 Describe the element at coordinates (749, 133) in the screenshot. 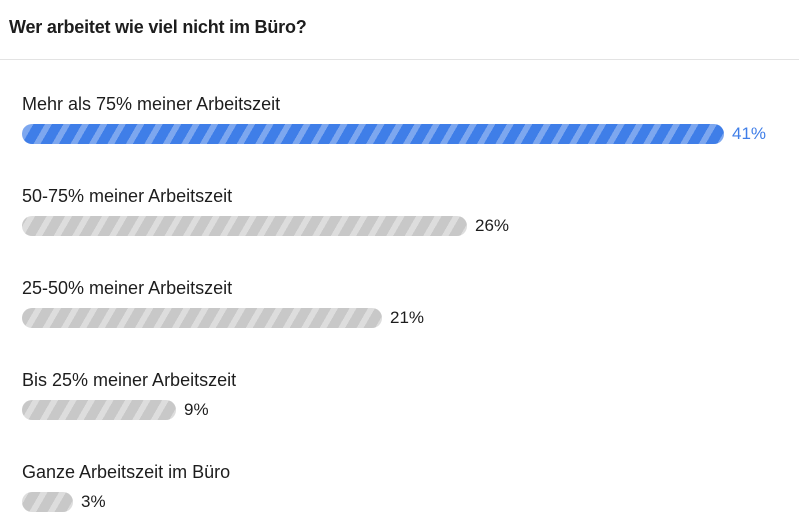

I see `poll-percentage: 41%` at that location.